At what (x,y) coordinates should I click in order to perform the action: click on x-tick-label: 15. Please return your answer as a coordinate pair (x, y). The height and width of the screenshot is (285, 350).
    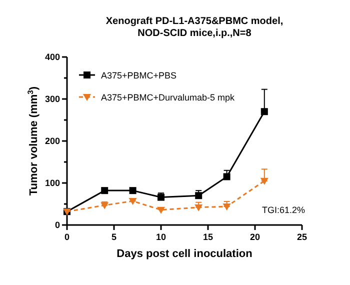
    Looking at the image, I should click on (208, 237).